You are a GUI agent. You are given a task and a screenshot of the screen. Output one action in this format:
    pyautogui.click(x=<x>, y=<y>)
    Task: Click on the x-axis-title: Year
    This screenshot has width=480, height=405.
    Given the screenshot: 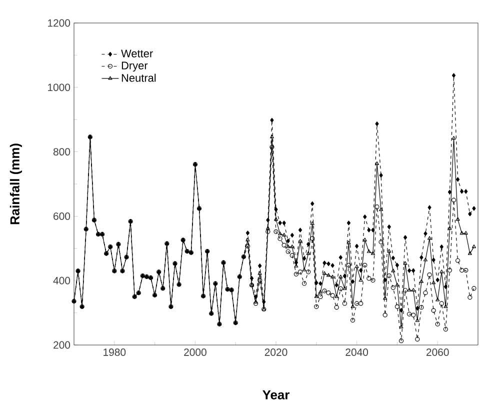 What is the action you would take?
    pyautogui.click(x=276, y=395)
    